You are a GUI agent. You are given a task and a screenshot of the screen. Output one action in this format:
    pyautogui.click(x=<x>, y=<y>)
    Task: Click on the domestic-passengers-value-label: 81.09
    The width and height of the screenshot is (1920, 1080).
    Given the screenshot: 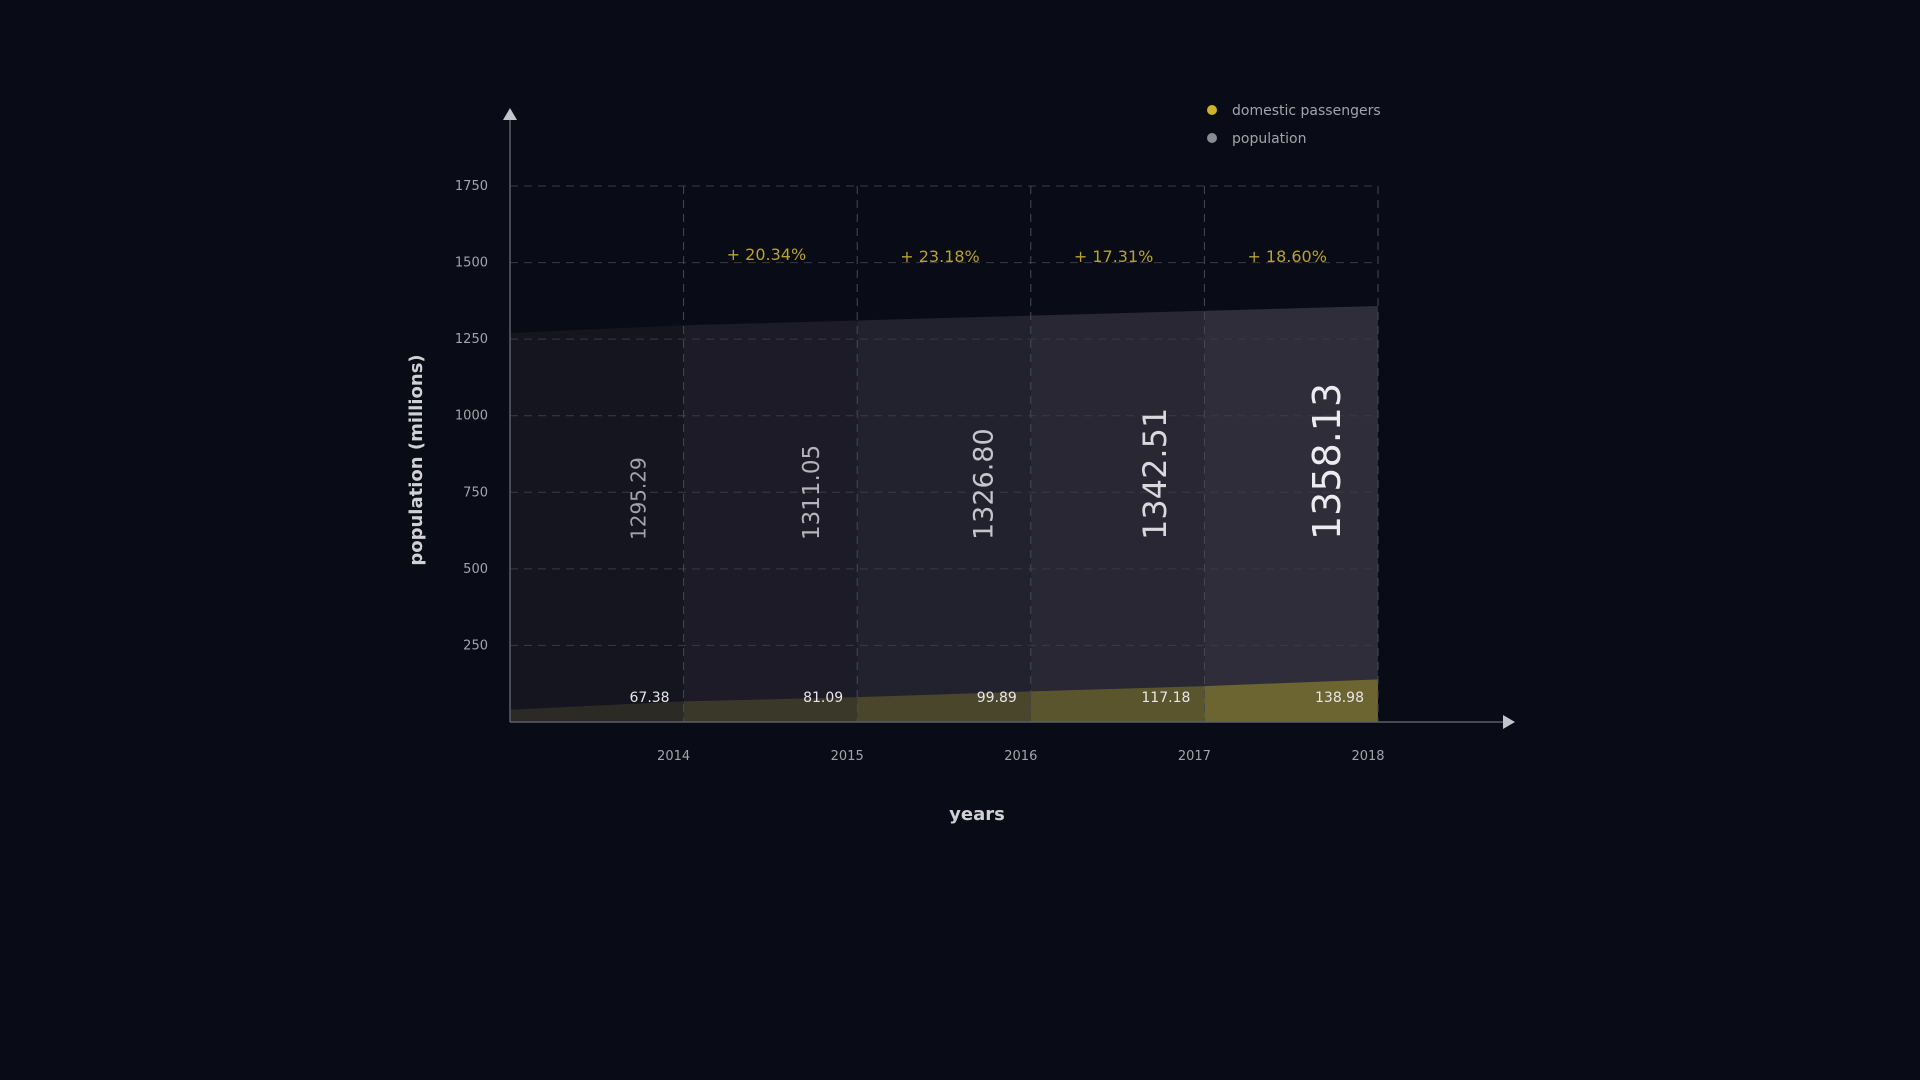 What is the action you would take?
    pyautogui.click(x=823, y=698)
    